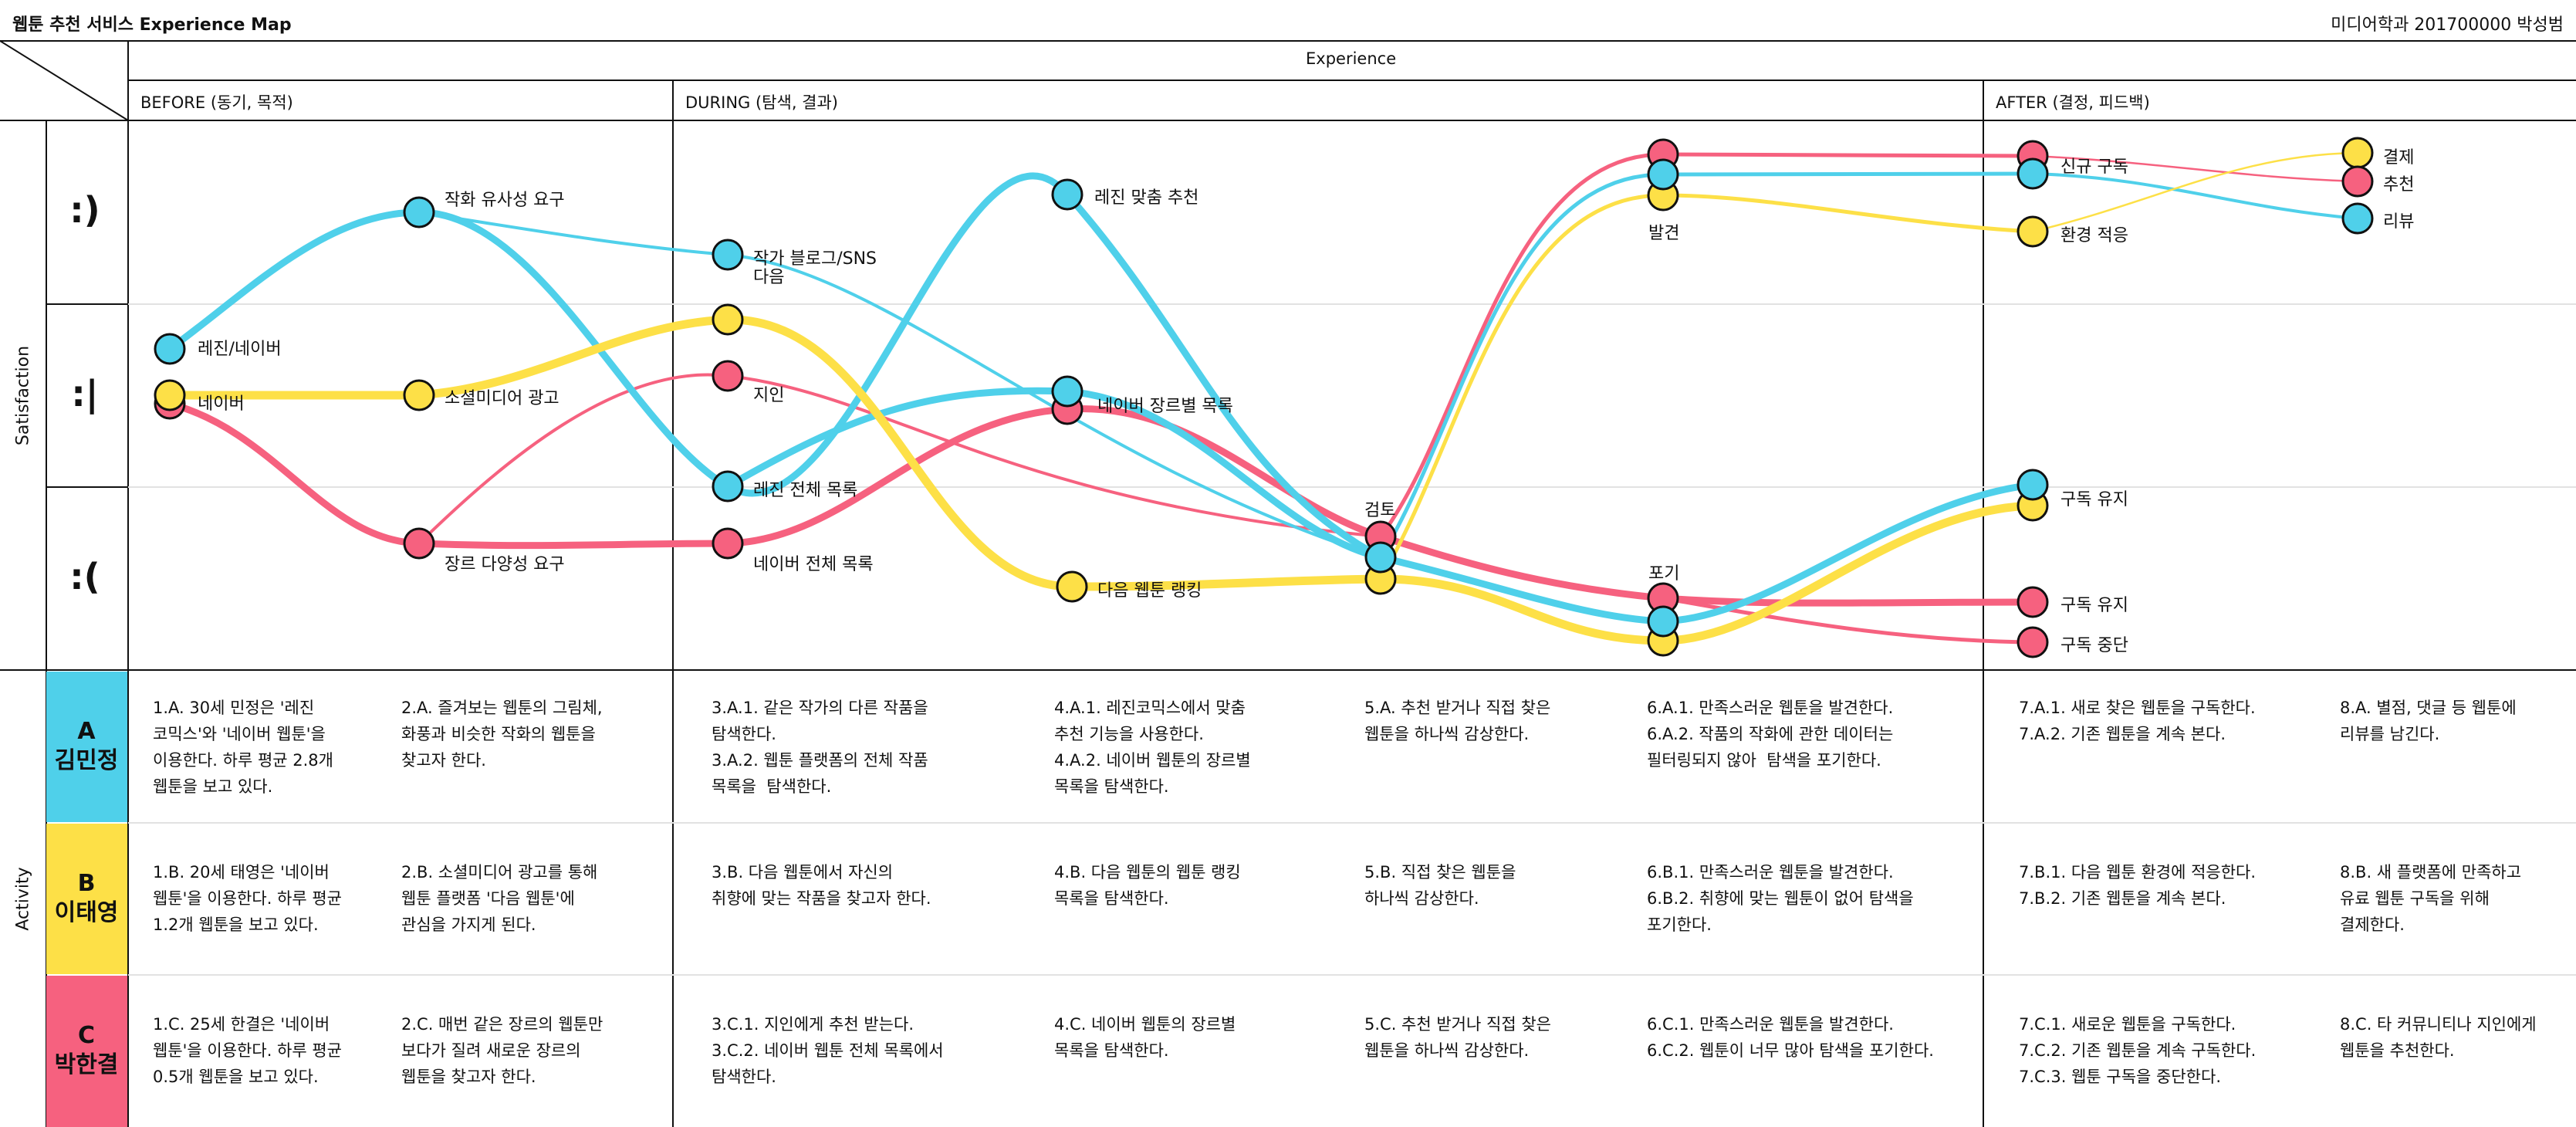 The width and height of the screenshot is (2576, 1127). I want to click on persona-letter: B, so click(86, 883).